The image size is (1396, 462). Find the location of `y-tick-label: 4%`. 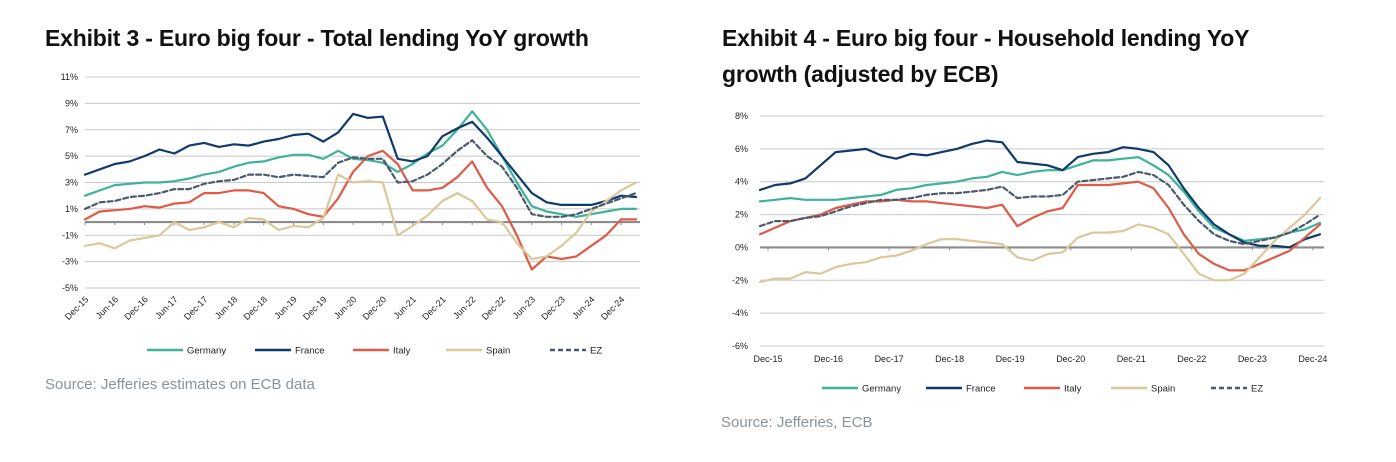

y-tick-label: 4% is located at coordinates (741, 182).